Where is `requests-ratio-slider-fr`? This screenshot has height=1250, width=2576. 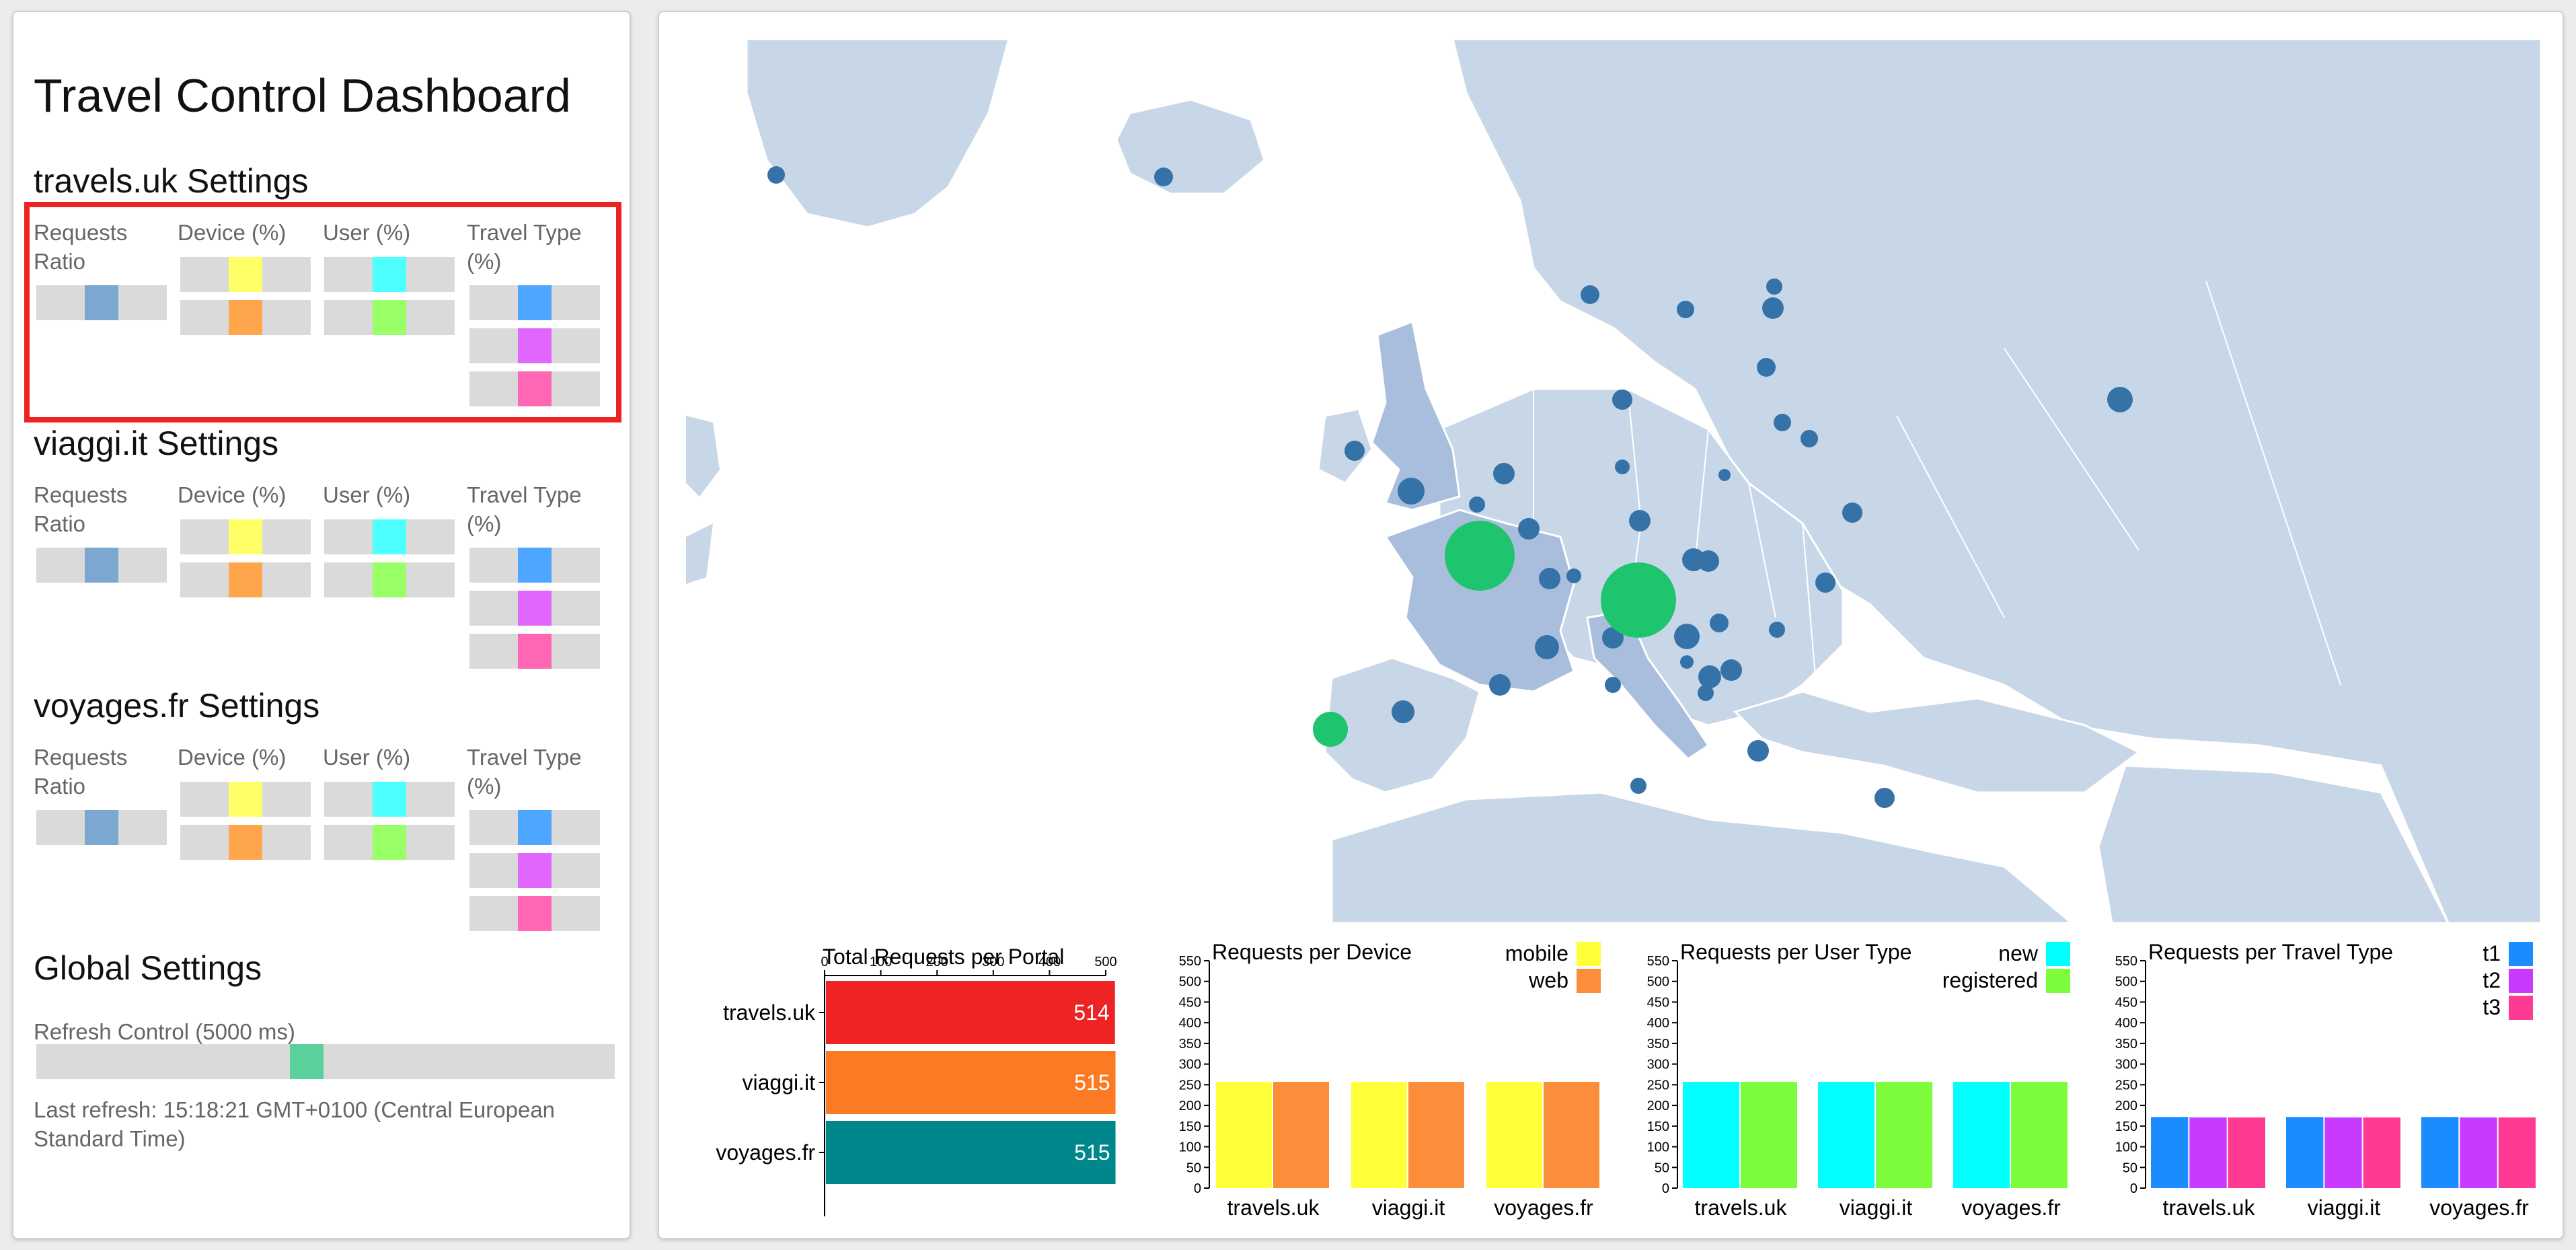
requests-ratio-slider-fr is located at coordinates (101, 827).